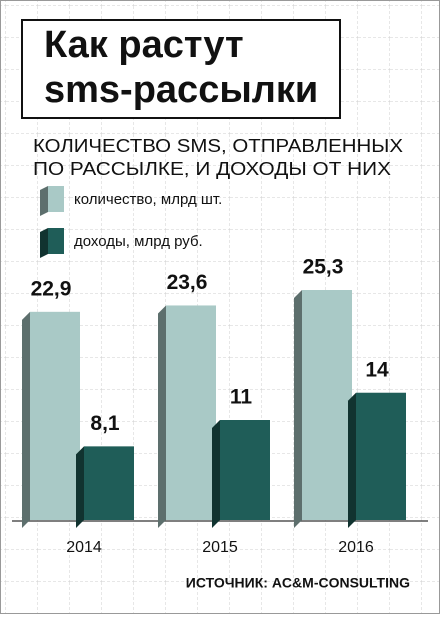  What do you see at coordinates (51, 288) in the screenshot?
I see `value-label: 22,9` at bounding box center [51, 288].